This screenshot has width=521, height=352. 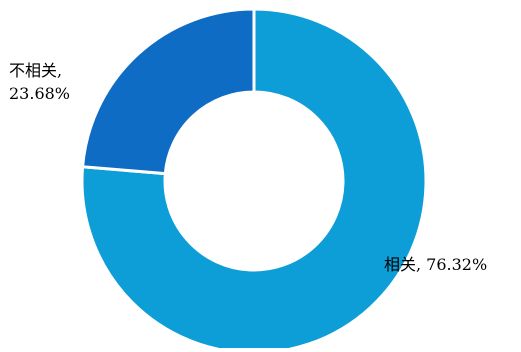 What do you see at coordinates (36, 70) in the screenshot?
I see `data-label-unrelated-line-1: 不相关,` at bounding box center [36, 70].